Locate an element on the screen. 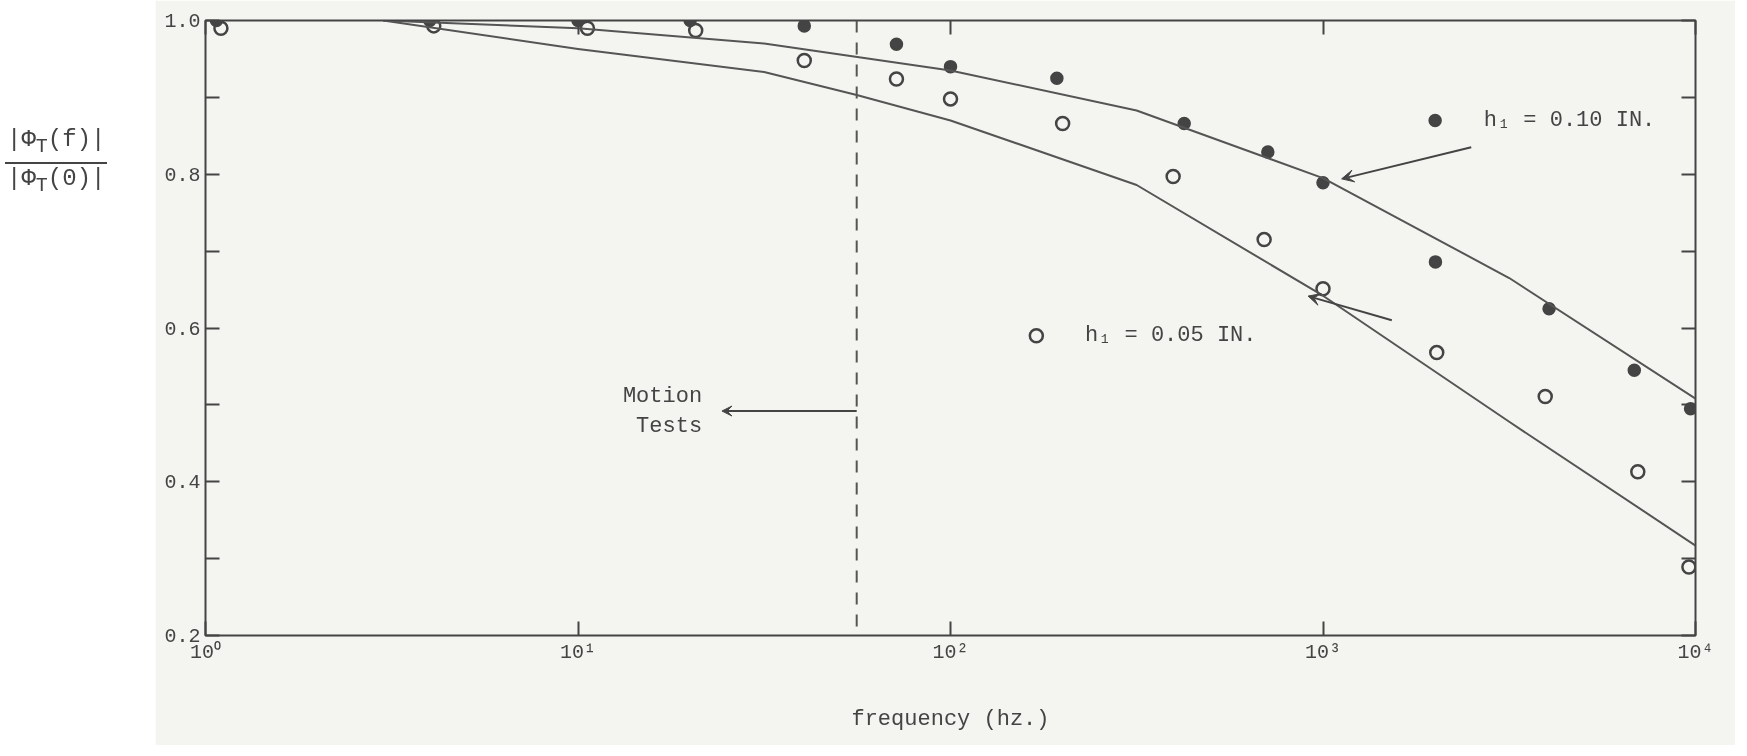 This screenshot has height=756, width=1747. x-tick-label: 10³ is located at coordinates (1323, 652).